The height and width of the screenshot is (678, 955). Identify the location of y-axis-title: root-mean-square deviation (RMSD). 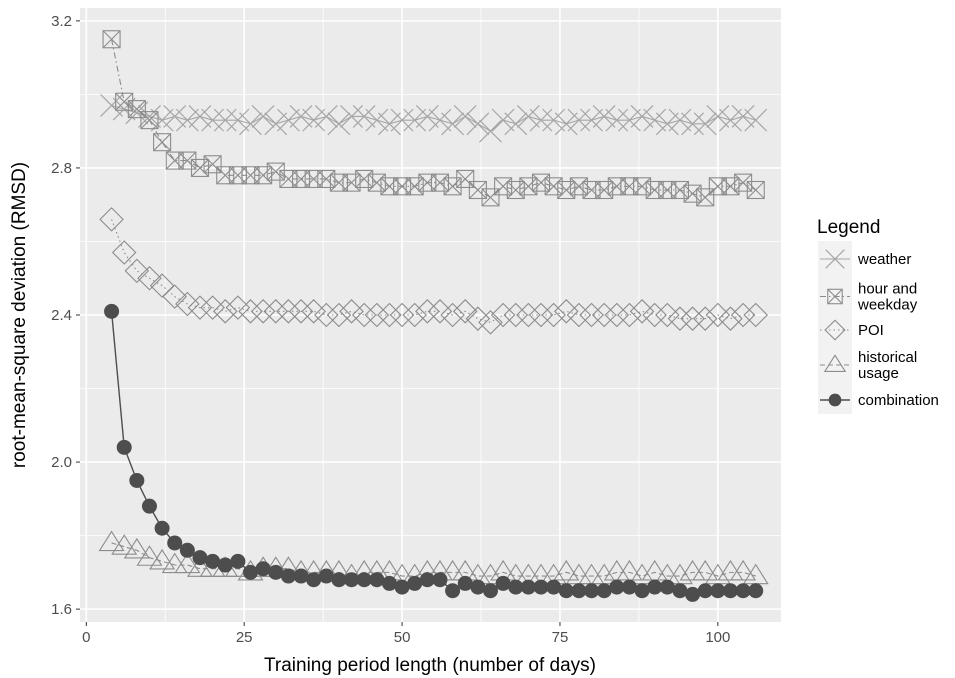
(19, 315).